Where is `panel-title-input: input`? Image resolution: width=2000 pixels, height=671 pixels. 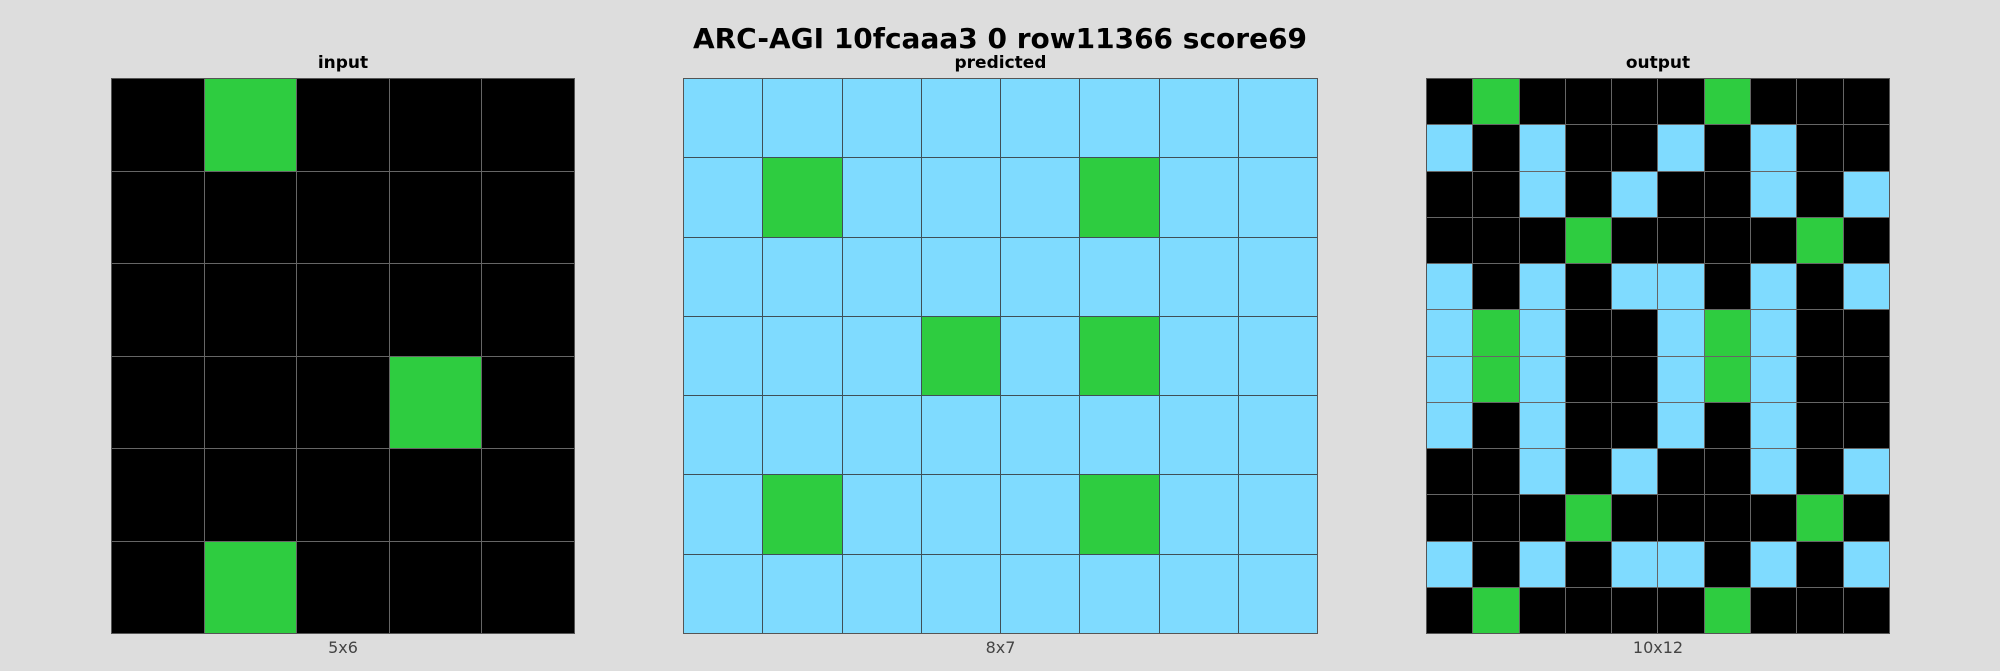
panel-title-input: input is located at coordinates (343, 63).